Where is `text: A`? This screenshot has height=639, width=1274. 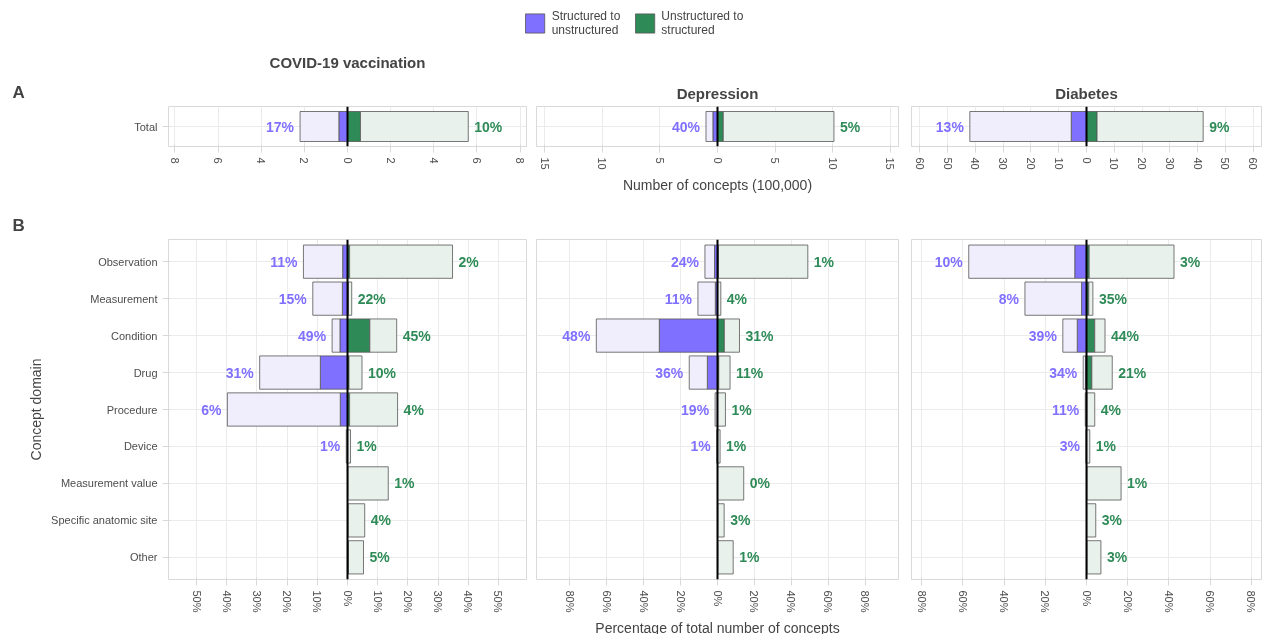
text: A is located at coordinates (18, 92).